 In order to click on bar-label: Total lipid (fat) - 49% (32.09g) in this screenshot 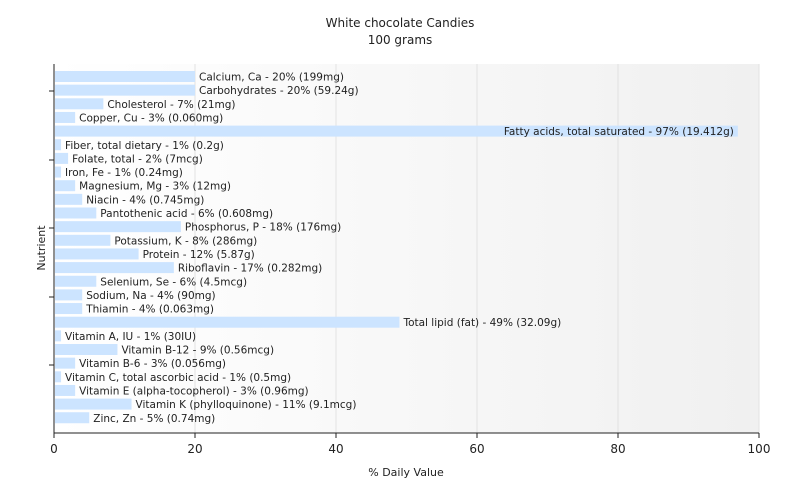, I will do `click(481, 323)`.